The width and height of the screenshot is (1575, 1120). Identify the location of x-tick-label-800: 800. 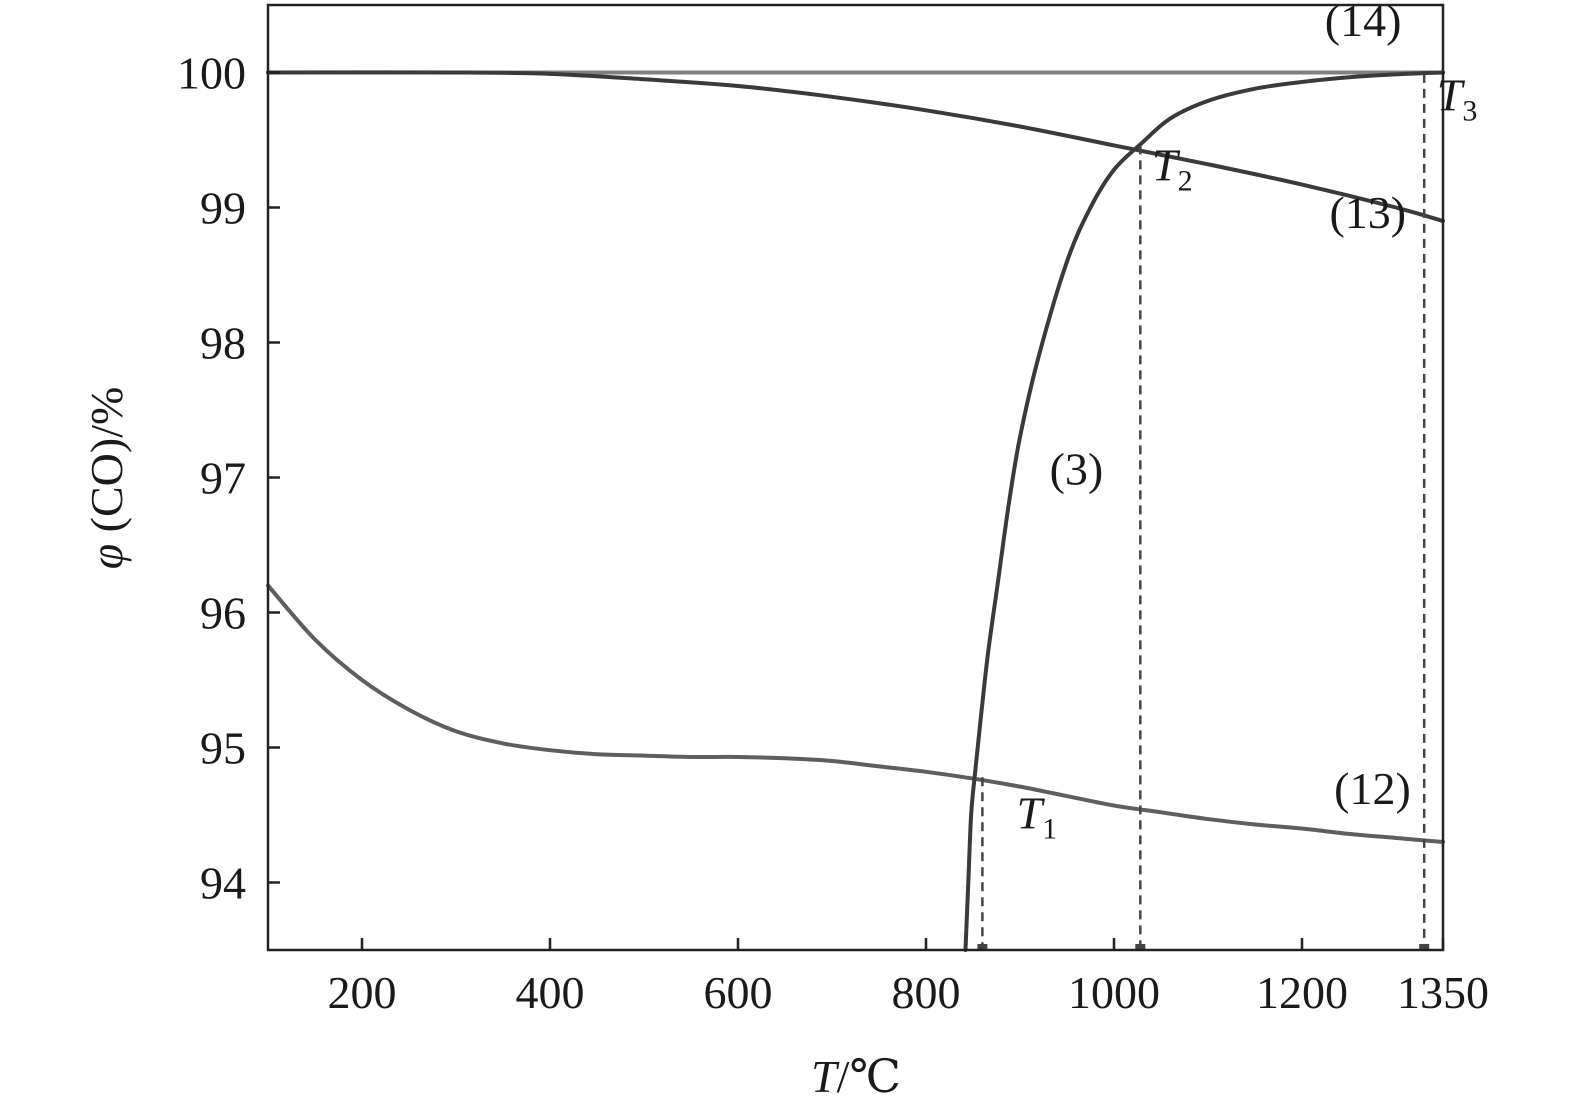
(926, 992).